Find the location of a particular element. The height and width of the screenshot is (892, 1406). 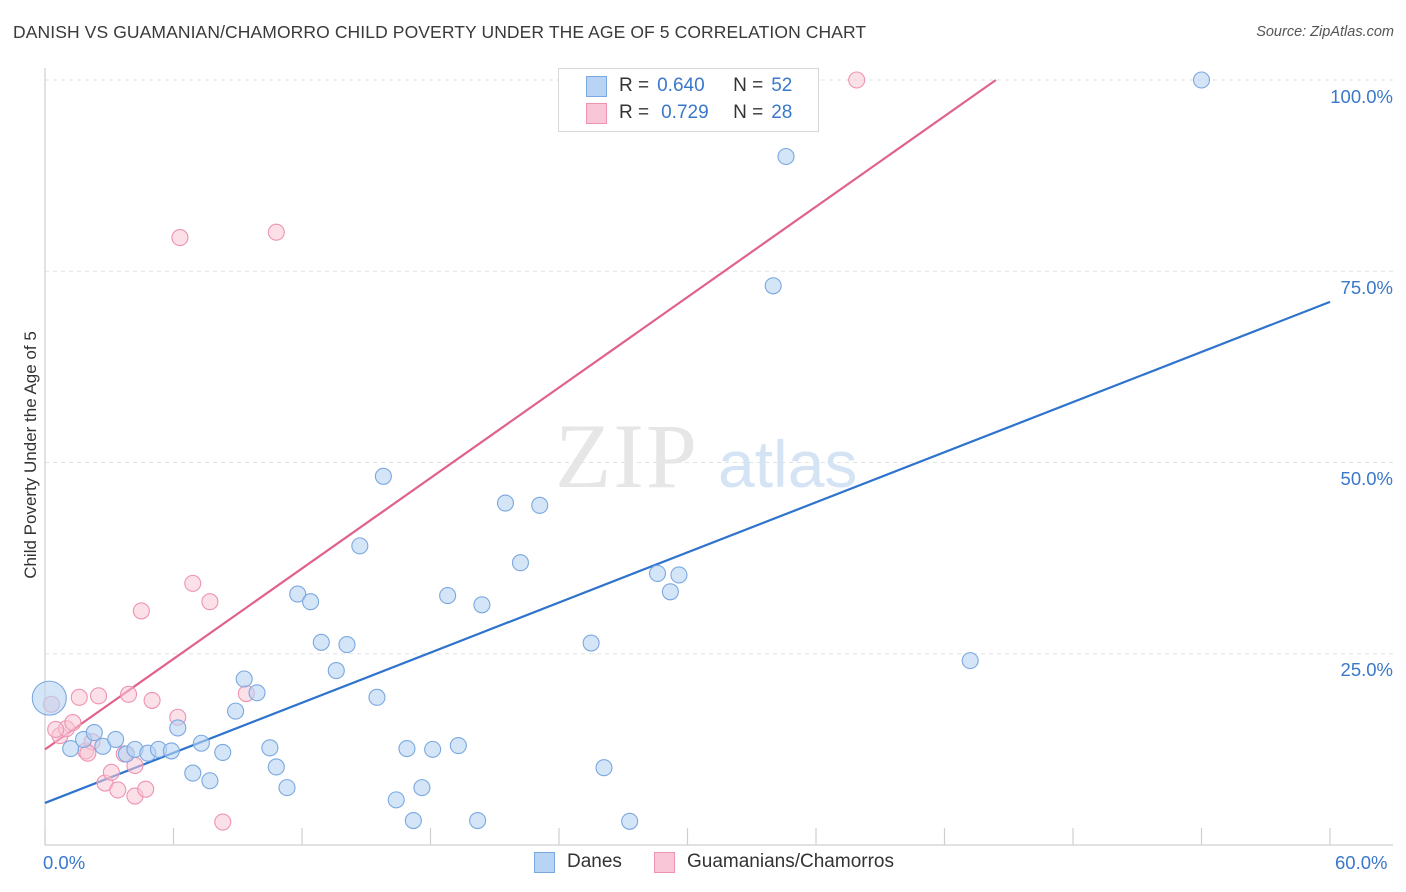

danes-n-value: 52 is located at coordinates (782, 85).